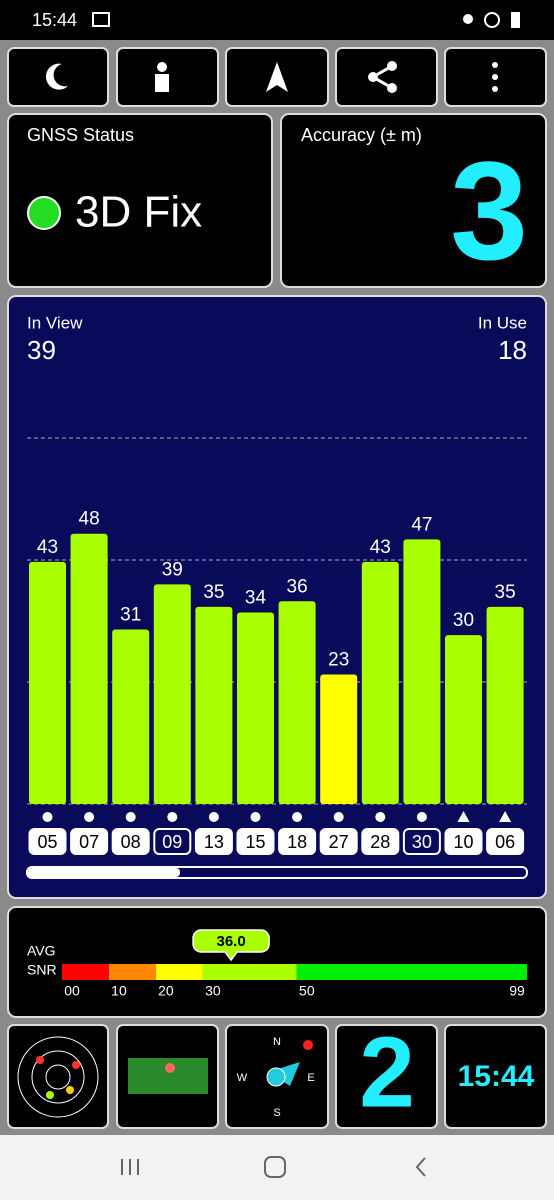  What do you see at coordinates (273, 1167) in the screenshot?
I see `nav-buttons` at bounding box center [273, 1167].